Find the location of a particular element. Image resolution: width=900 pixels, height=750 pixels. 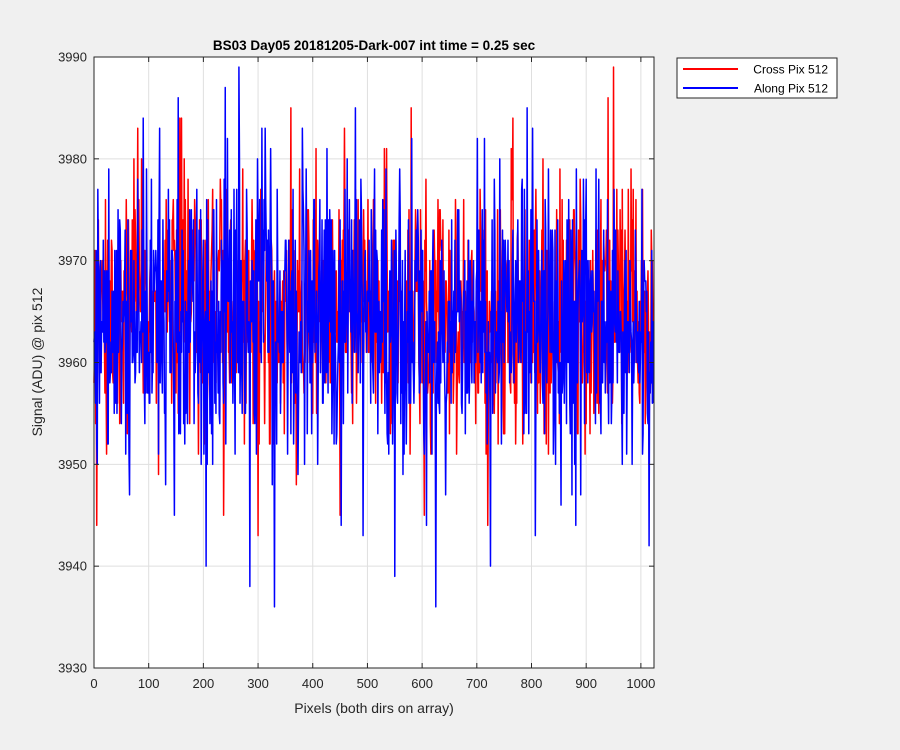

x-tick-label: 600 is located at coordinates (422, 683).